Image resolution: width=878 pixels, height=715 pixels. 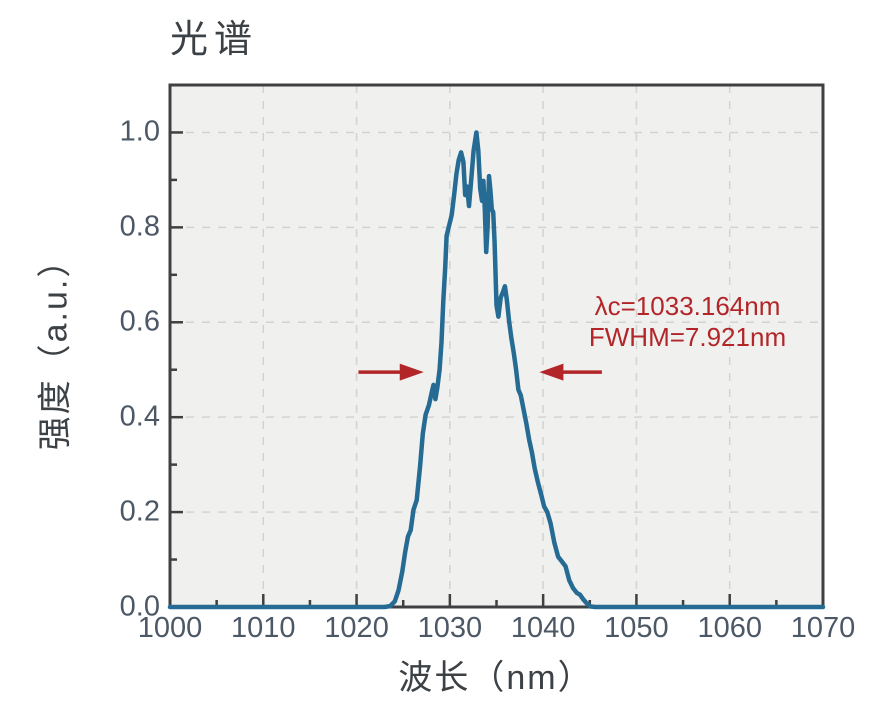 What do you see at coordinates (139, 226) in the screenshot?
I see `y-tick-label: 0.8` at bounding box center [139, 226].